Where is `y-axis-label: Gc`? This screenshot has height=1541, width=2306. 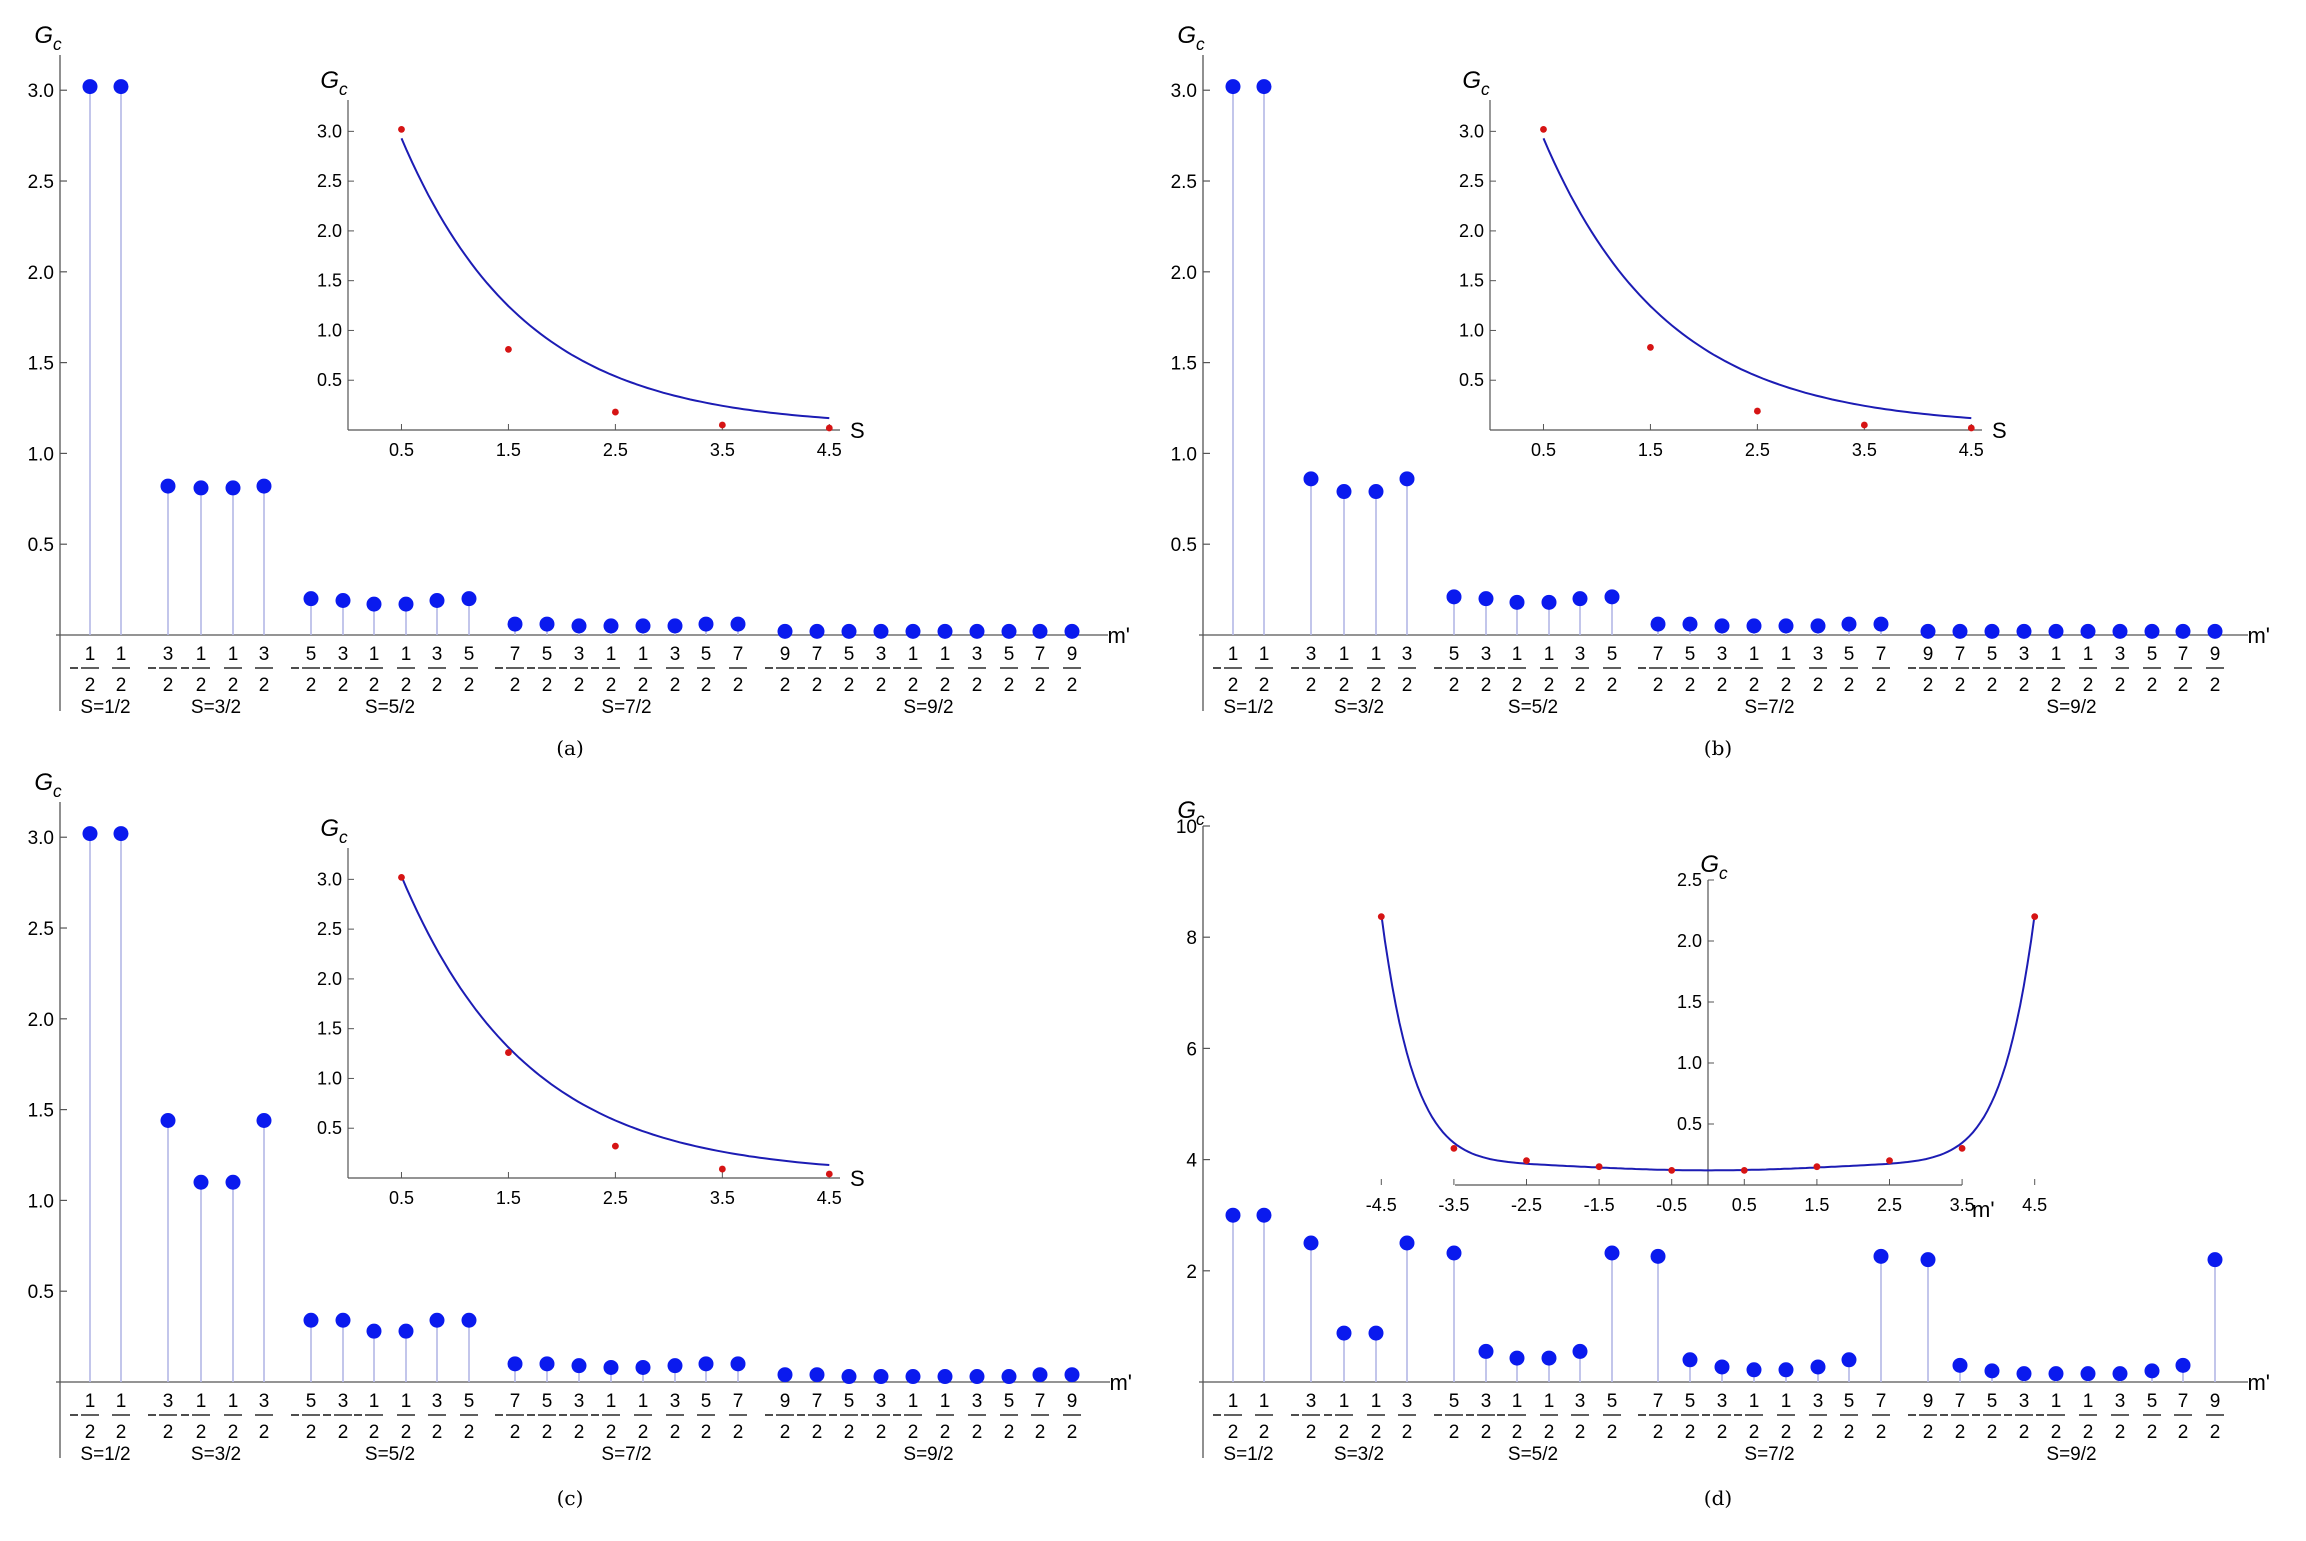
y-axis-label: Gc is located at coordinates (1191, 38).